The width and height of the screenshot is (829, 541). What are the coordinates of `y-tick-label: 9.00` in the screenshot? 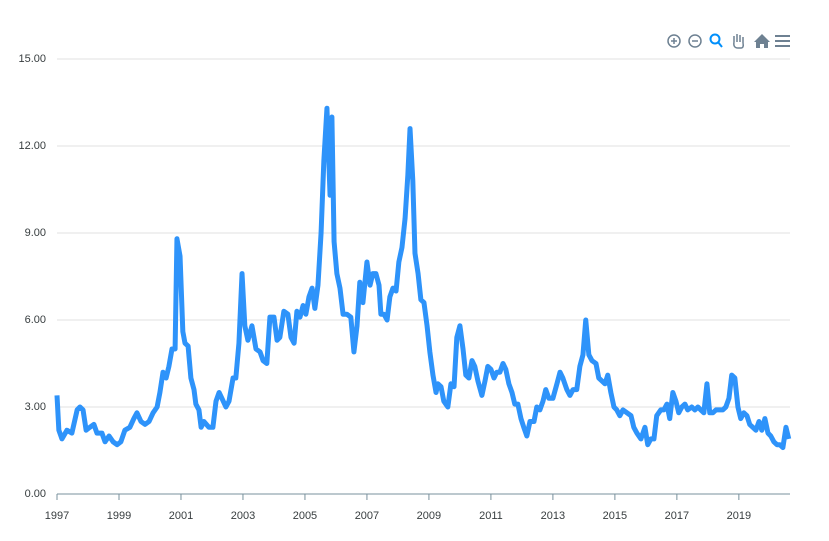 It's located at (35, 233).